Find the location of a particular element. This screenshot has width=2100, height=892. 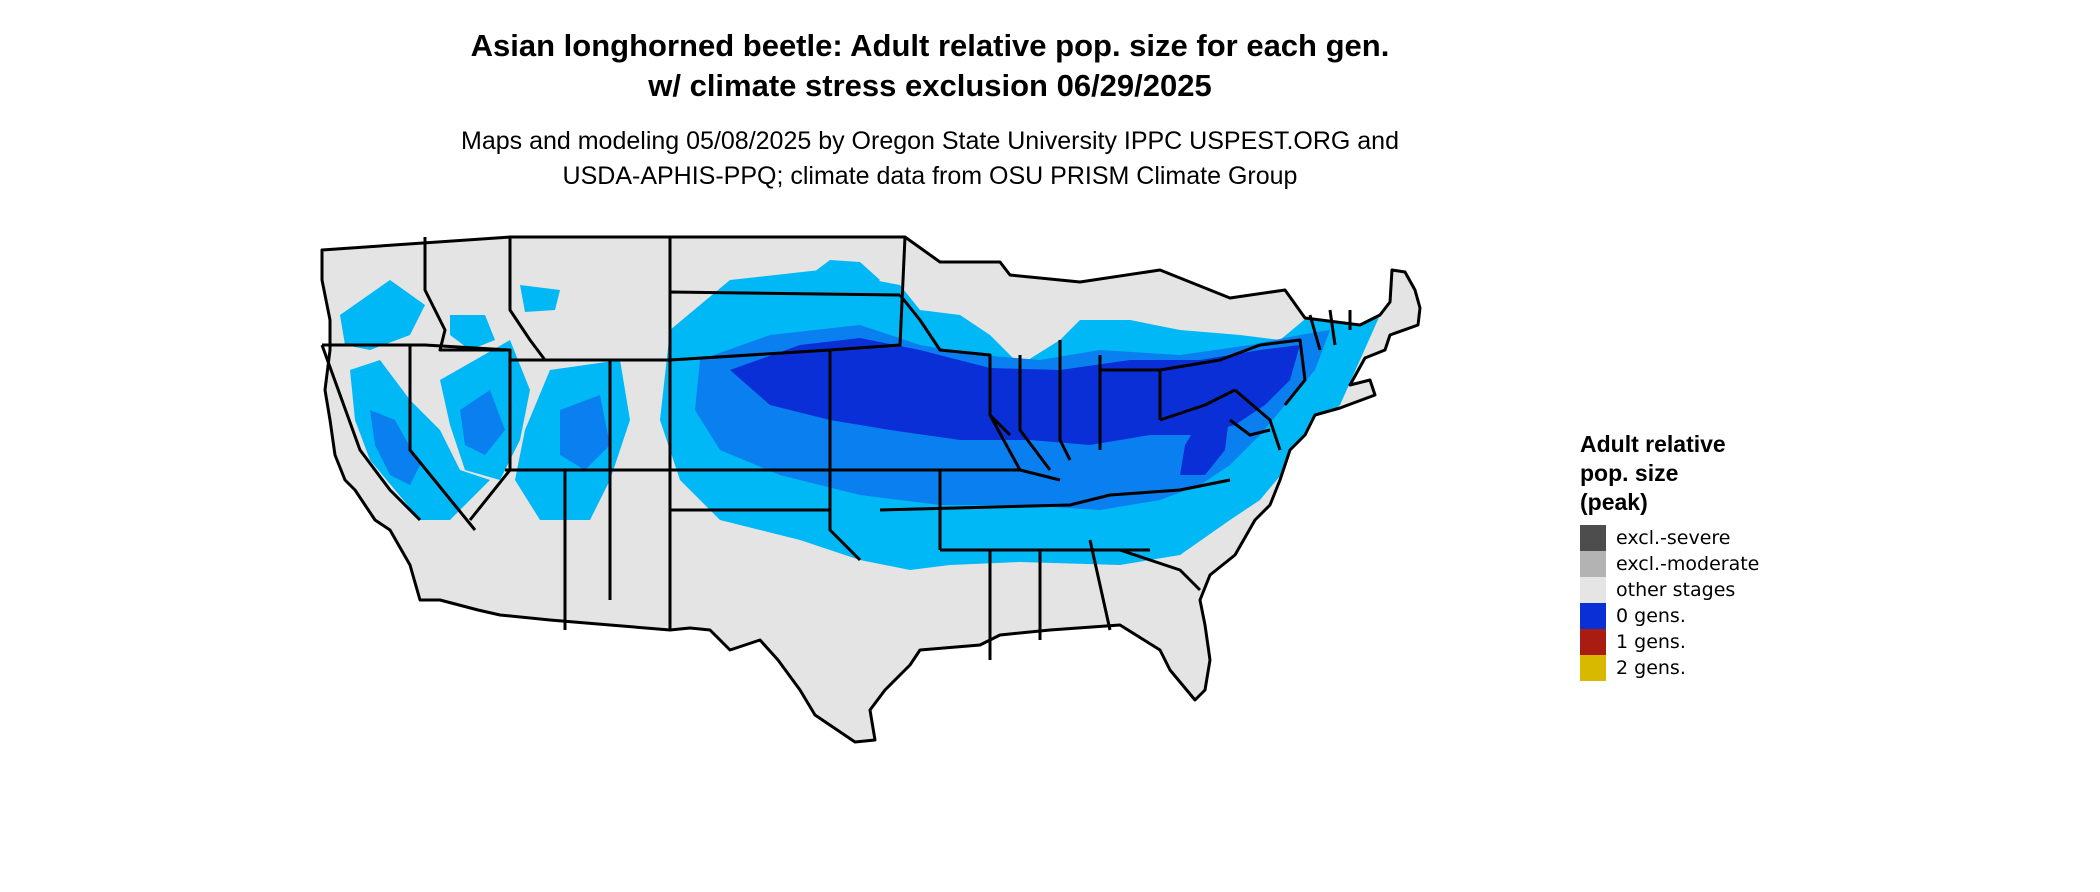

legend-title-line-1: Adult relative is located at coordinates (1653, 444).